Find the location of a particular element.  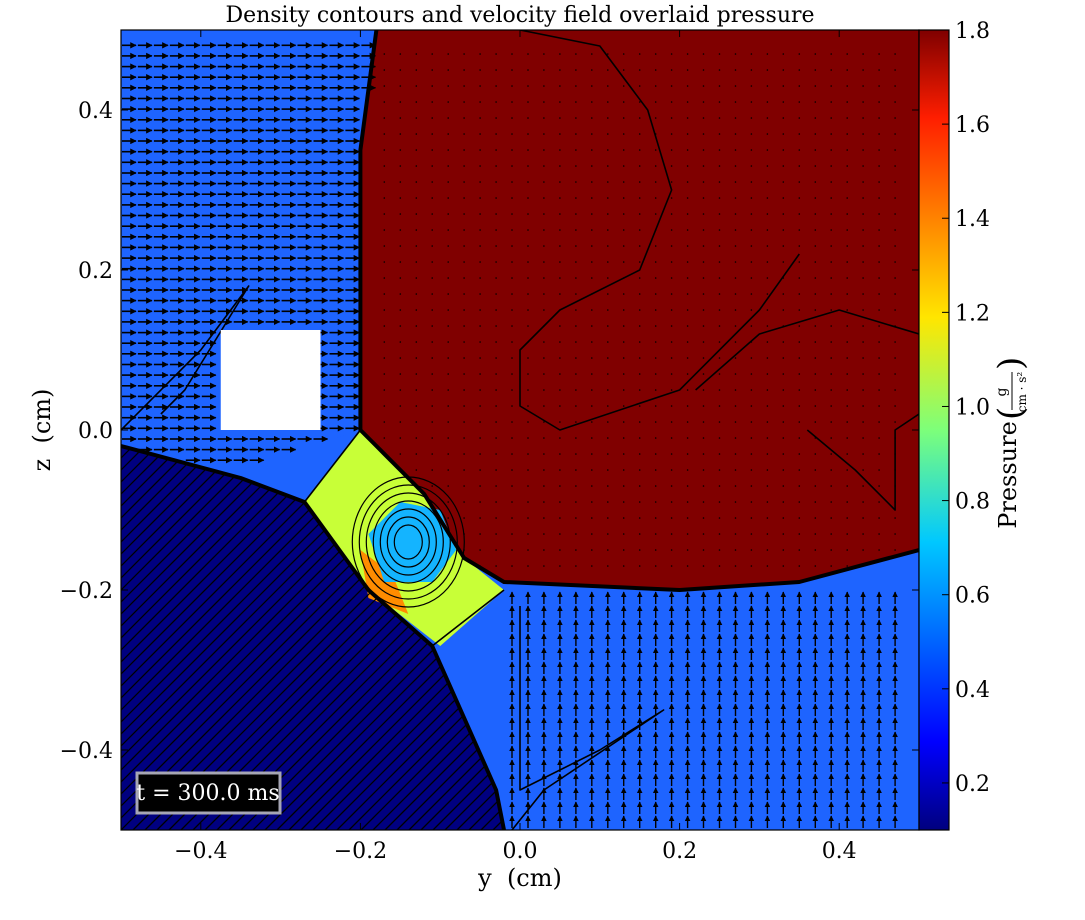

time-annotation: t = 300.0 ms is located at coordinates (208, 793).